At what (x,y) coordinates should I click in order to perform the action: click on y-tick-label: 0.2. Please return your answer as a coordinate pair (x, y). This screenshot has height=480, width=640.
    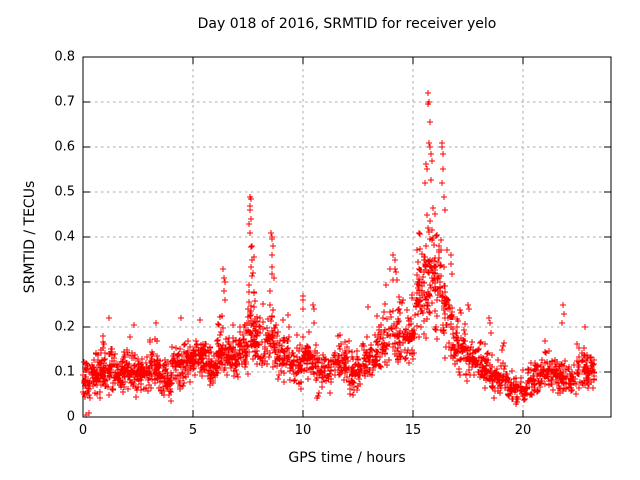
    Looking at the image, I should click on (64, 327).